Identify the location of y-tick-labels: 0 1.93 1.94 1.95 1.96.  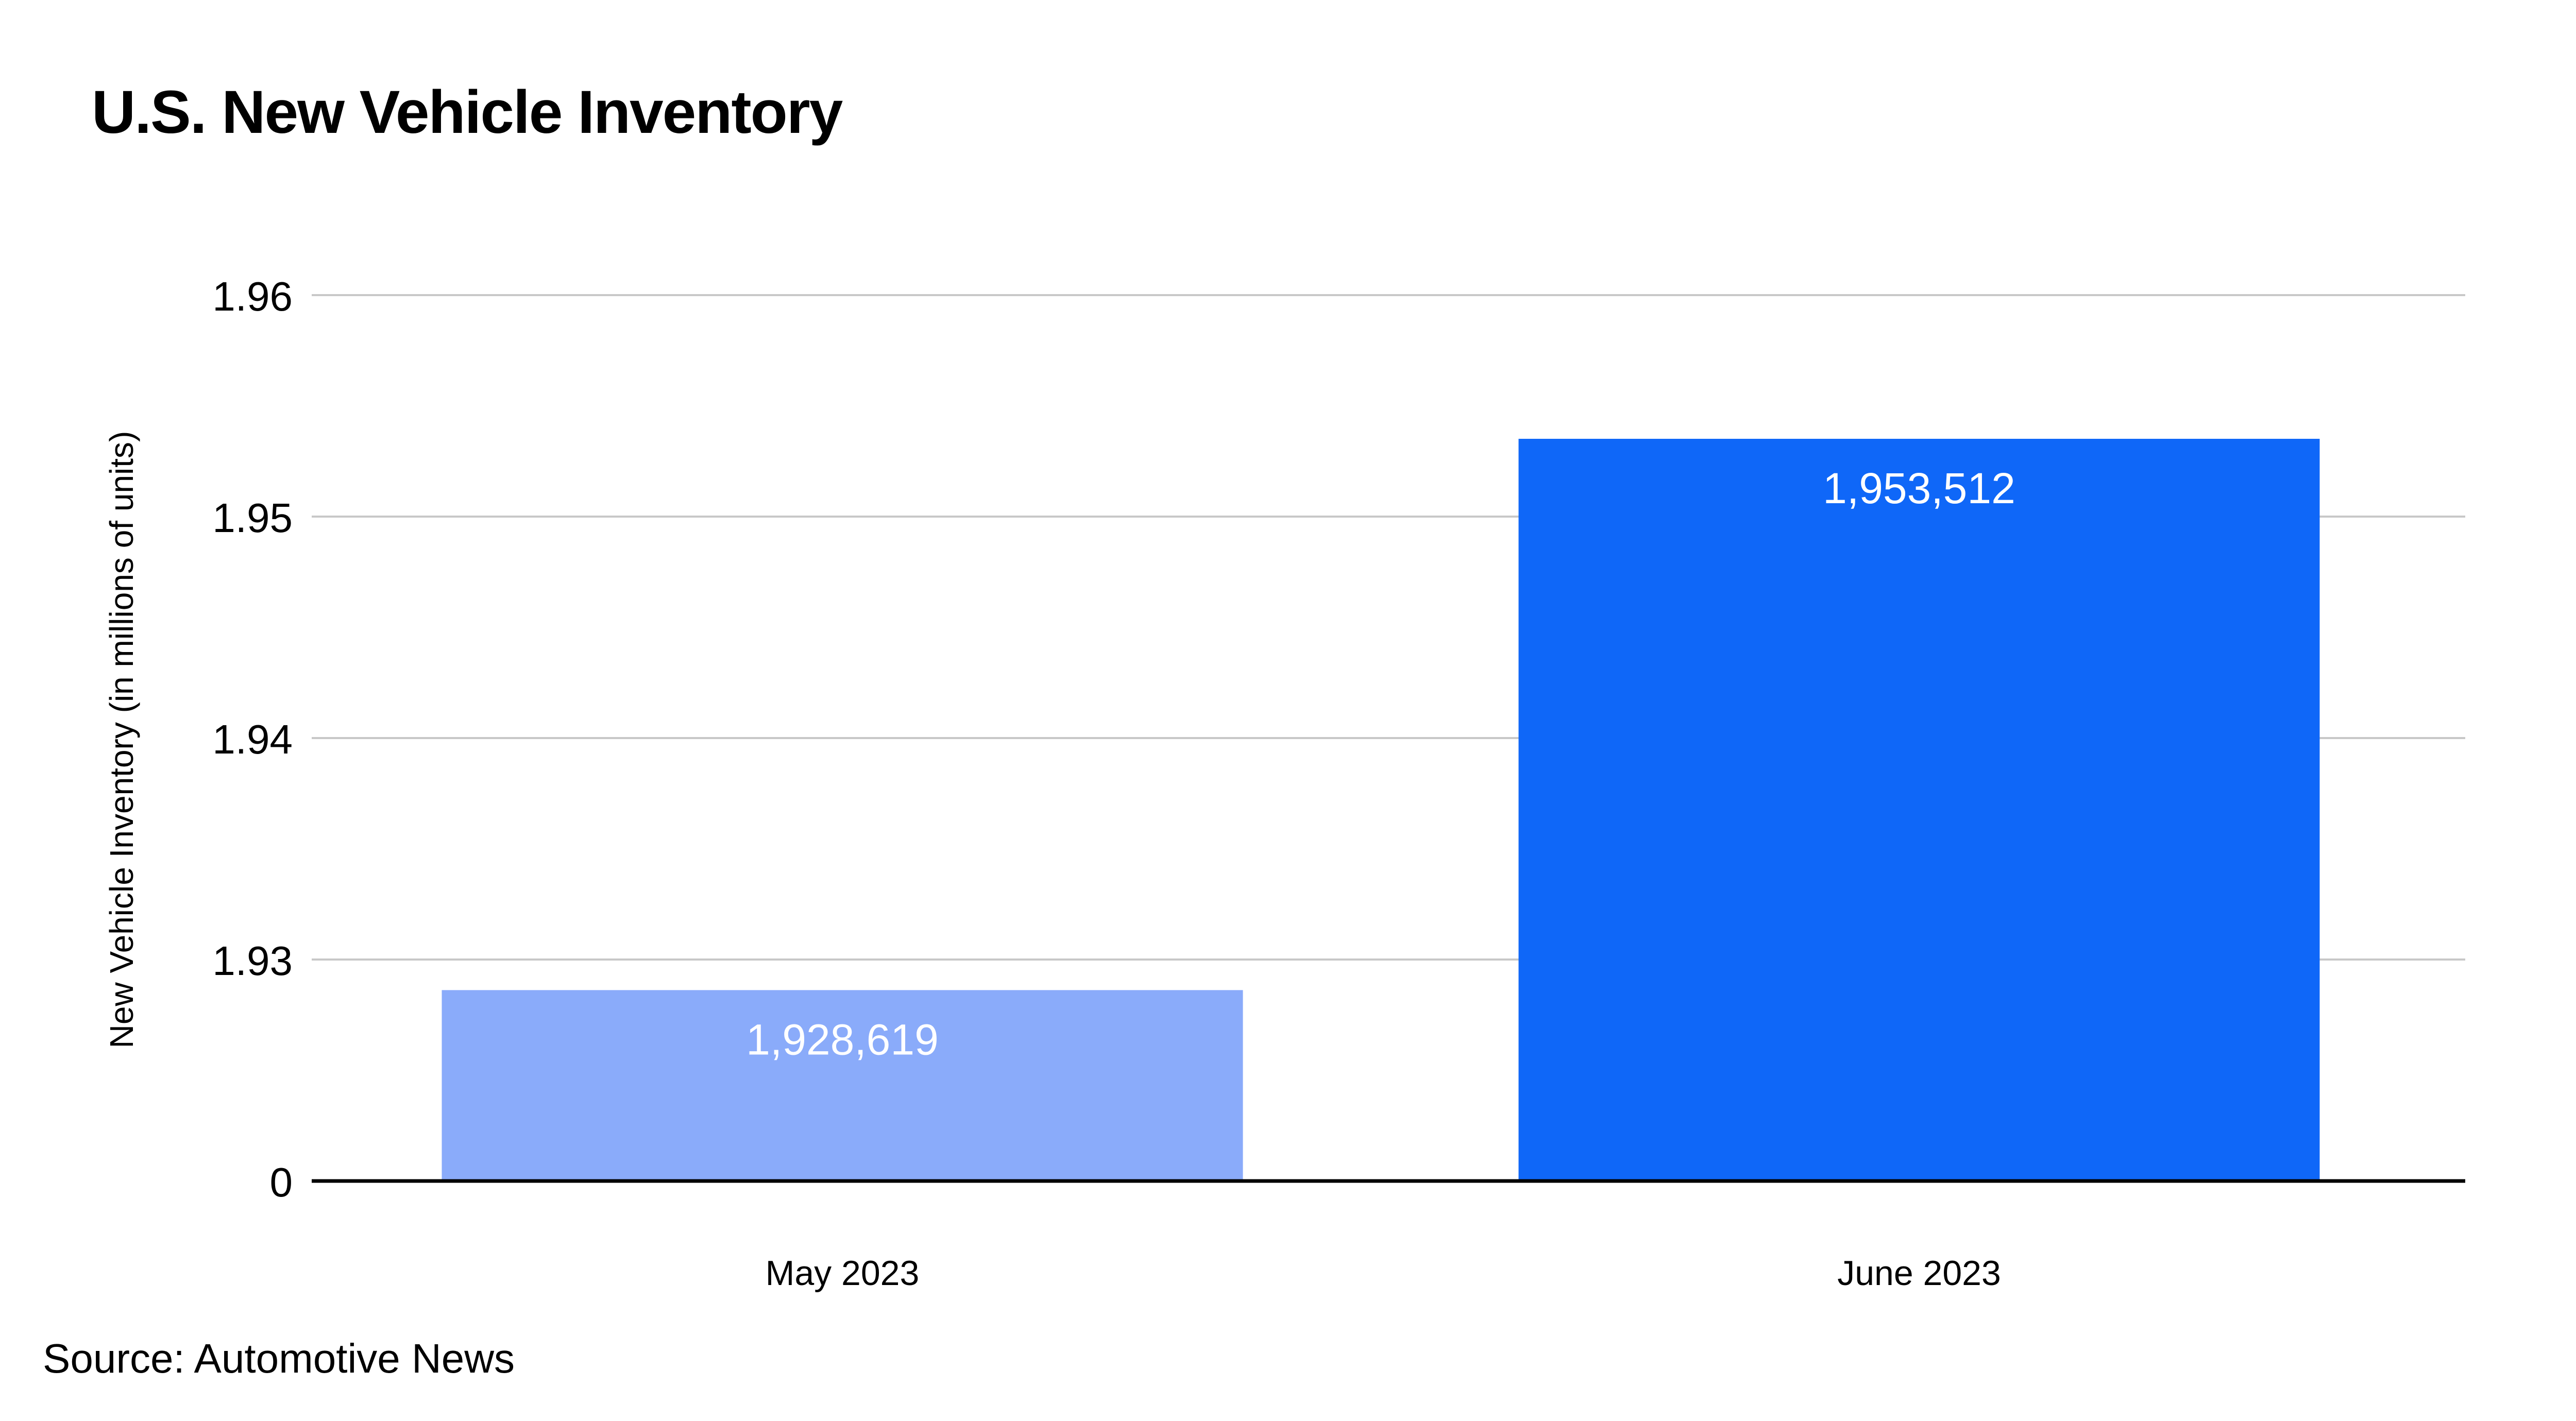
(252, 739).